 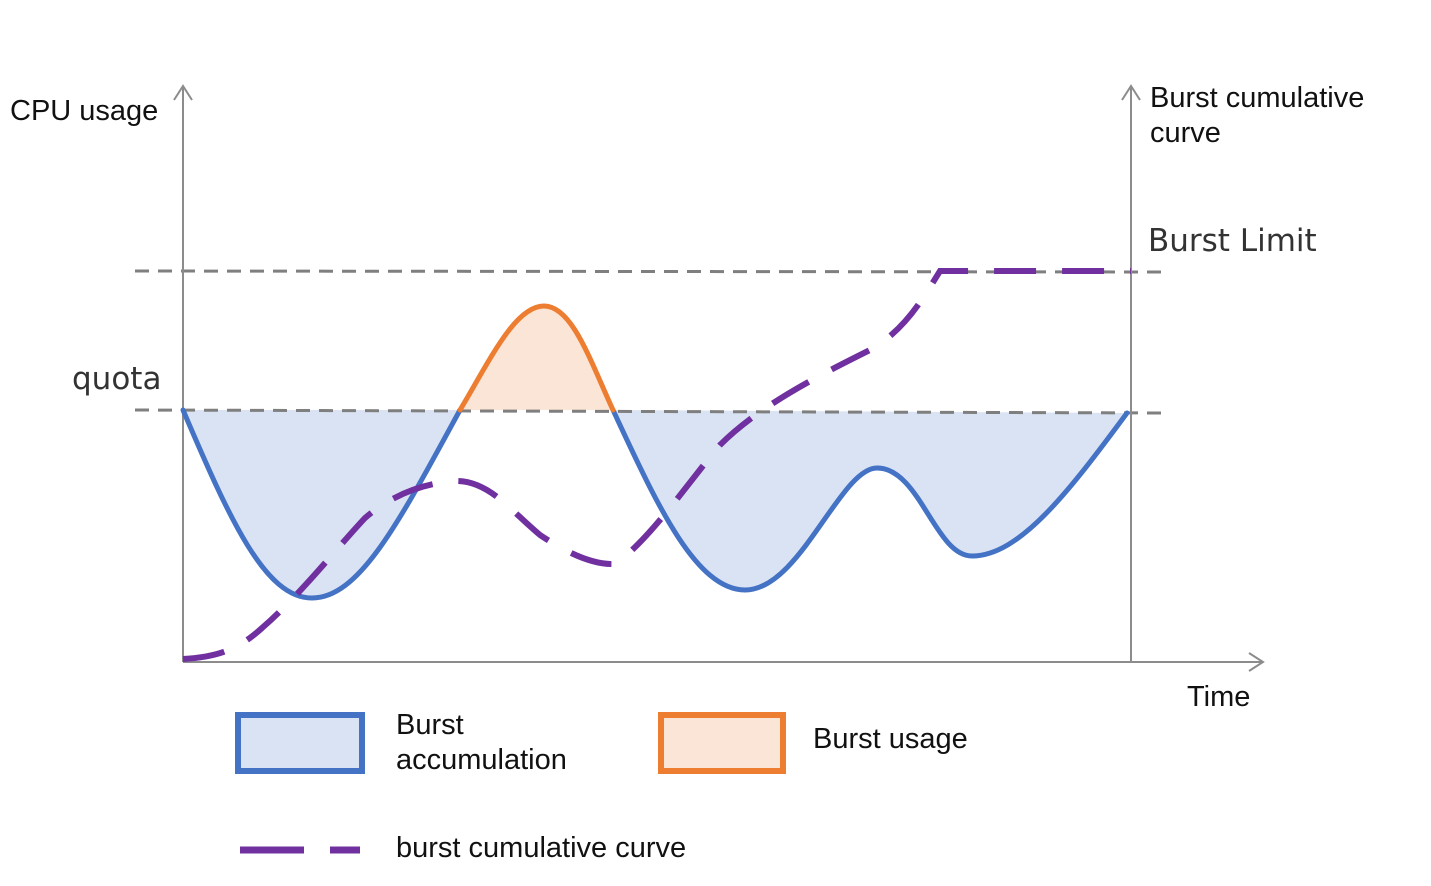 What do you see at coordinates (1218, 697) in the screenshot?
I see `x-axis-label: Time` at bounding box center [1218, 697].